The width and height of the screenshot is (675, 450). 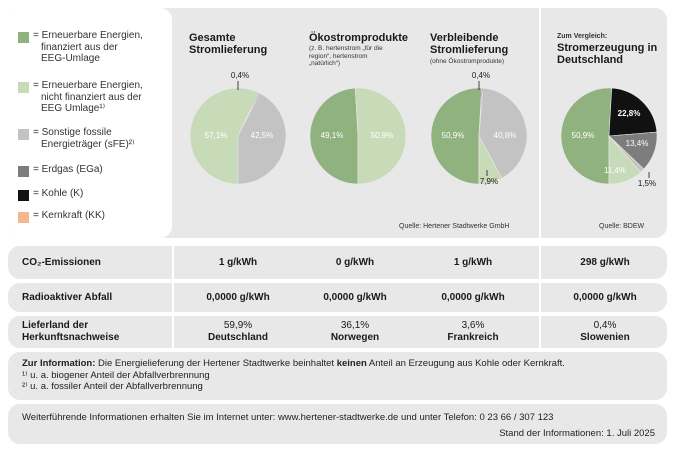 What do you see at coordinates (68, 169) in the screenshot?
I see `legend-text-line: = Erdgas (EGa)` at bounding box center [68, 169].